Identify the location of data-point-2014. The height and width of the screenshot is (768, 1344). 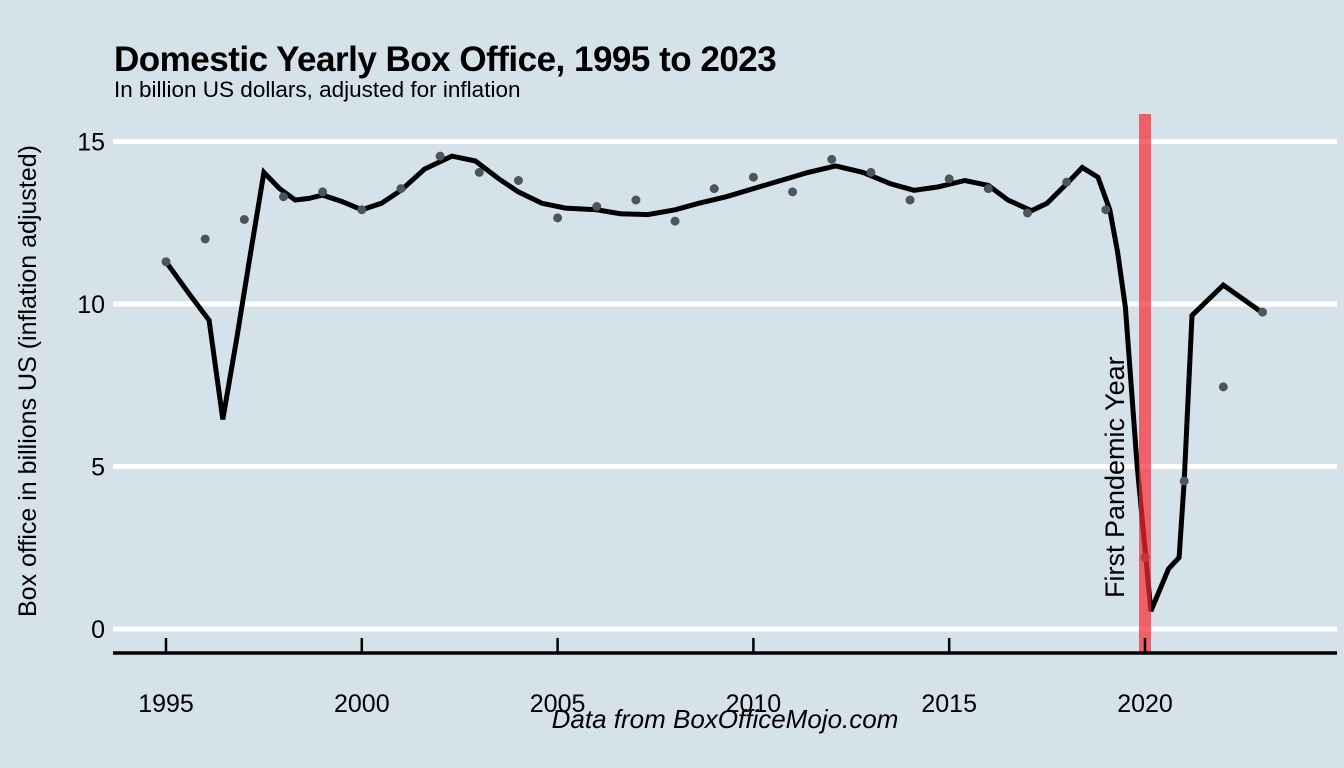
(910, 200).